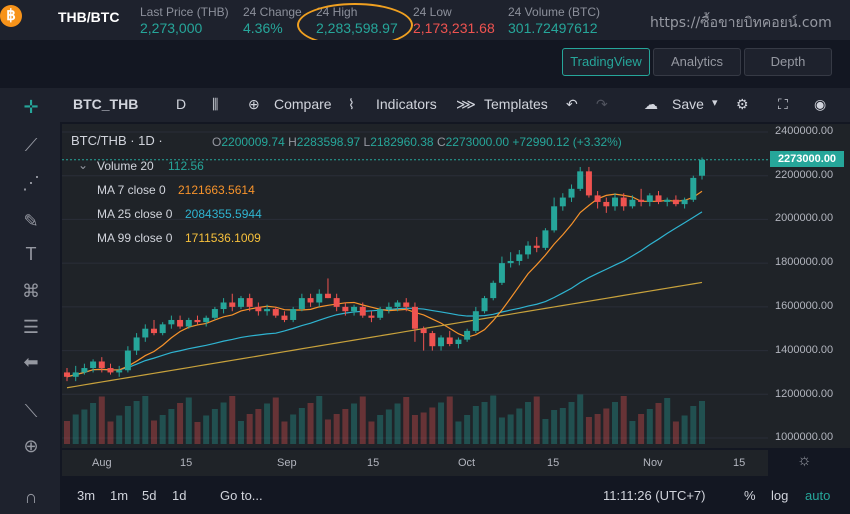 This screenshot has height=514, width=850. Describe the element at coordinates (83, 165) in the screenshot. I see `collapse-legend-icon: ⌄` at that location.